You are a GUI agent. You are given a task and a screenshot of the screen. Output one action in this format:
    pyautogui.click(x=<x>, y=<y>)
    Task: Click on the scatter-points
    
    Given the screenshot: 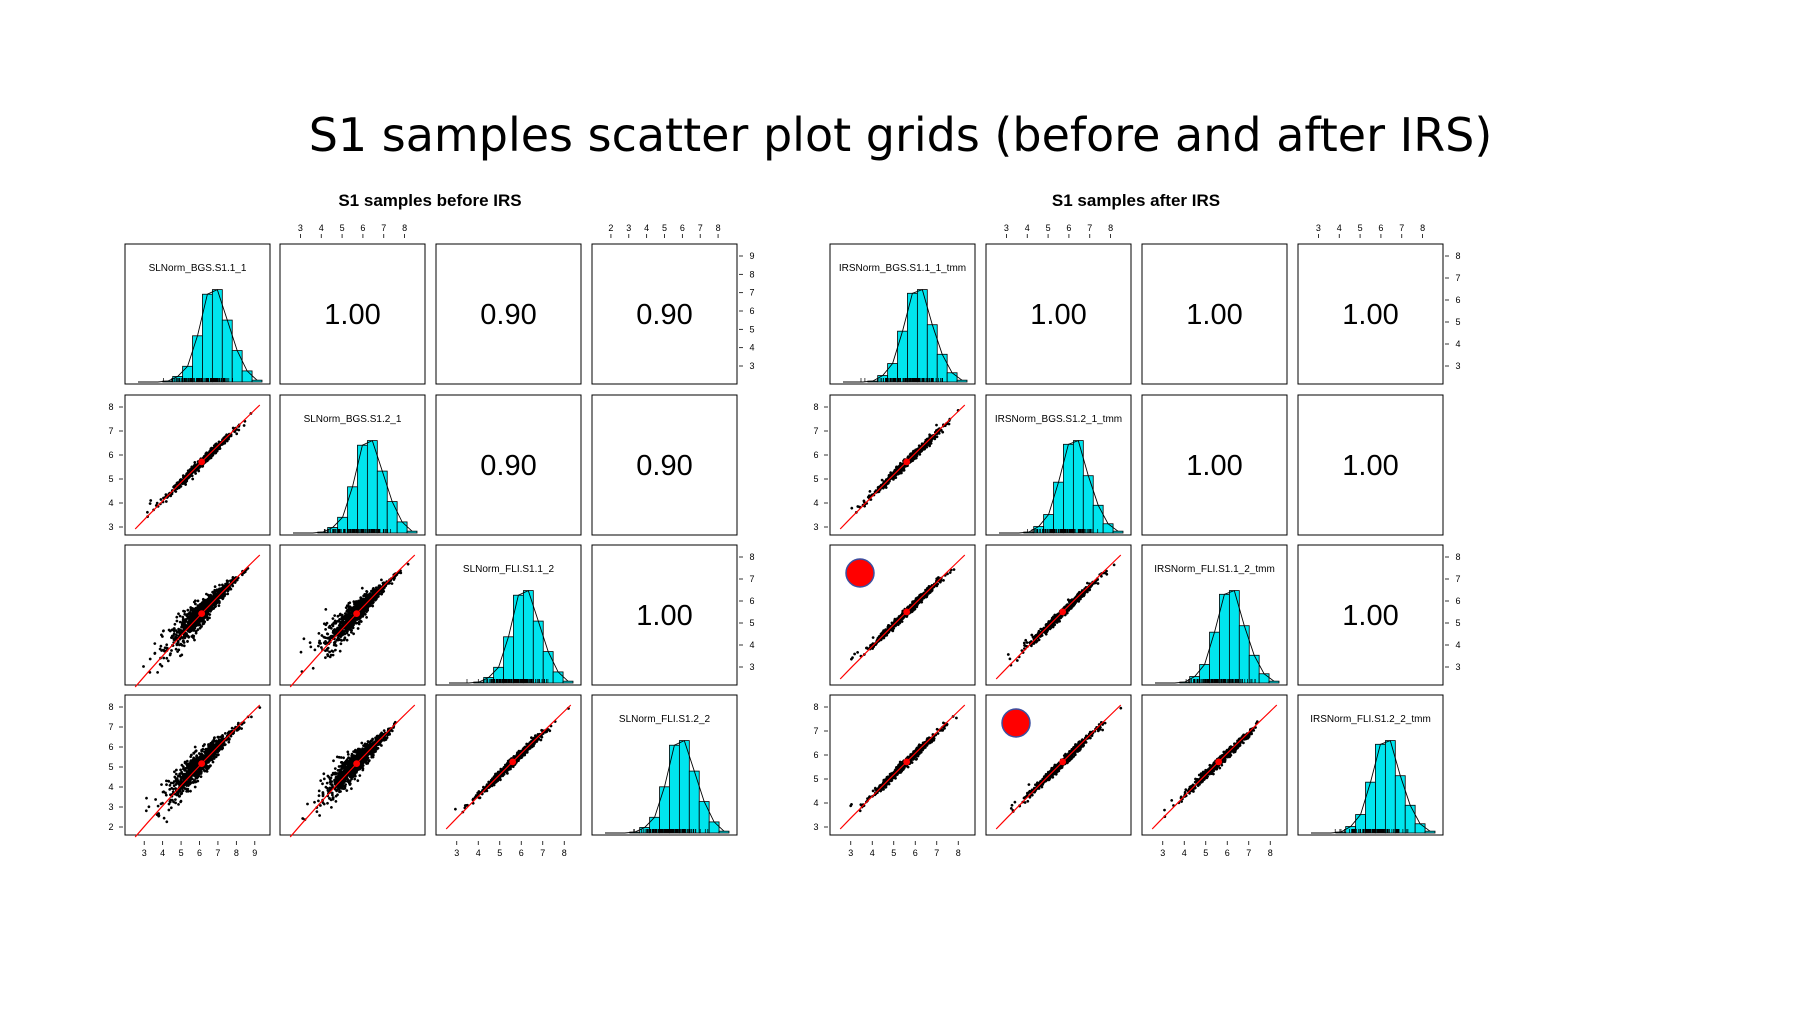 What is the action you would take?
    pyautogui.click(x=903, y=764)
    